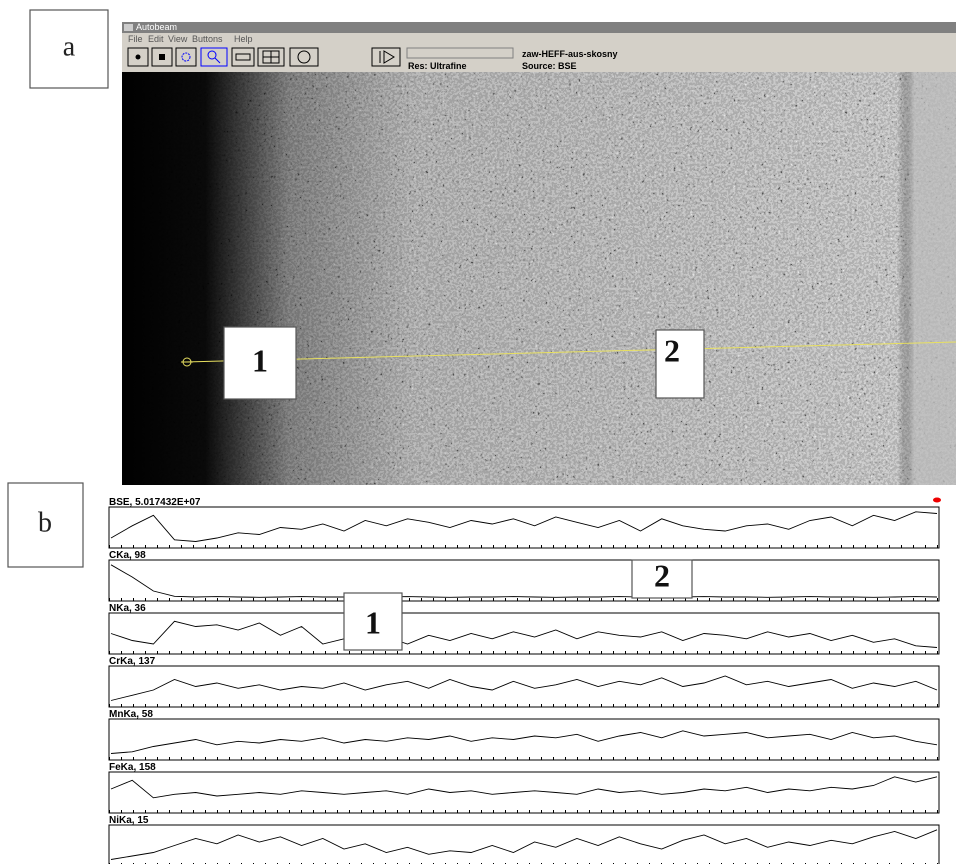 Image resolution: width=956 pixels, height=864 pixels. What do you see at coordinates (937, 500) in the screenshot?
I see `cursor-dot` at bounding box center [937, 500].